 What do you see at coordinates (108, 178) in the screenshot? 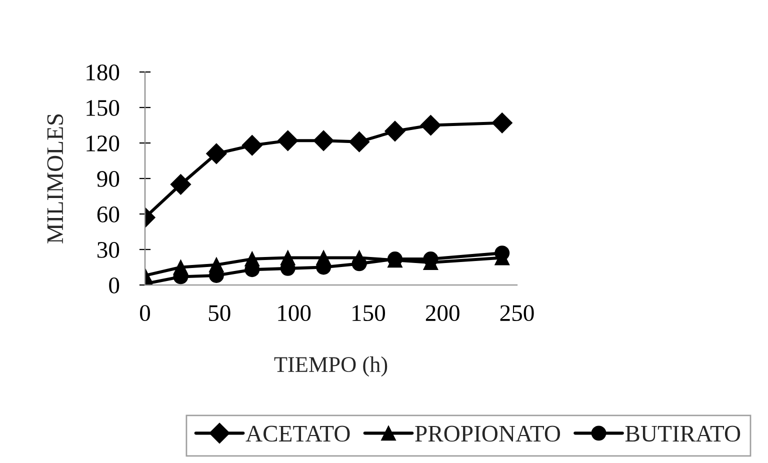
I see `y-tick-label: 90` at bounding box center [108, 178].